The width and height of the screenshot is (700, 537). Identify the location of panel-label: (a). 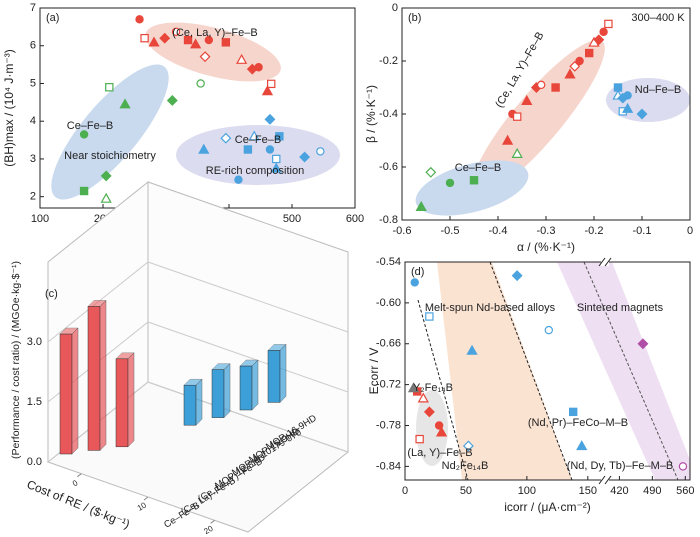
(52, 18).